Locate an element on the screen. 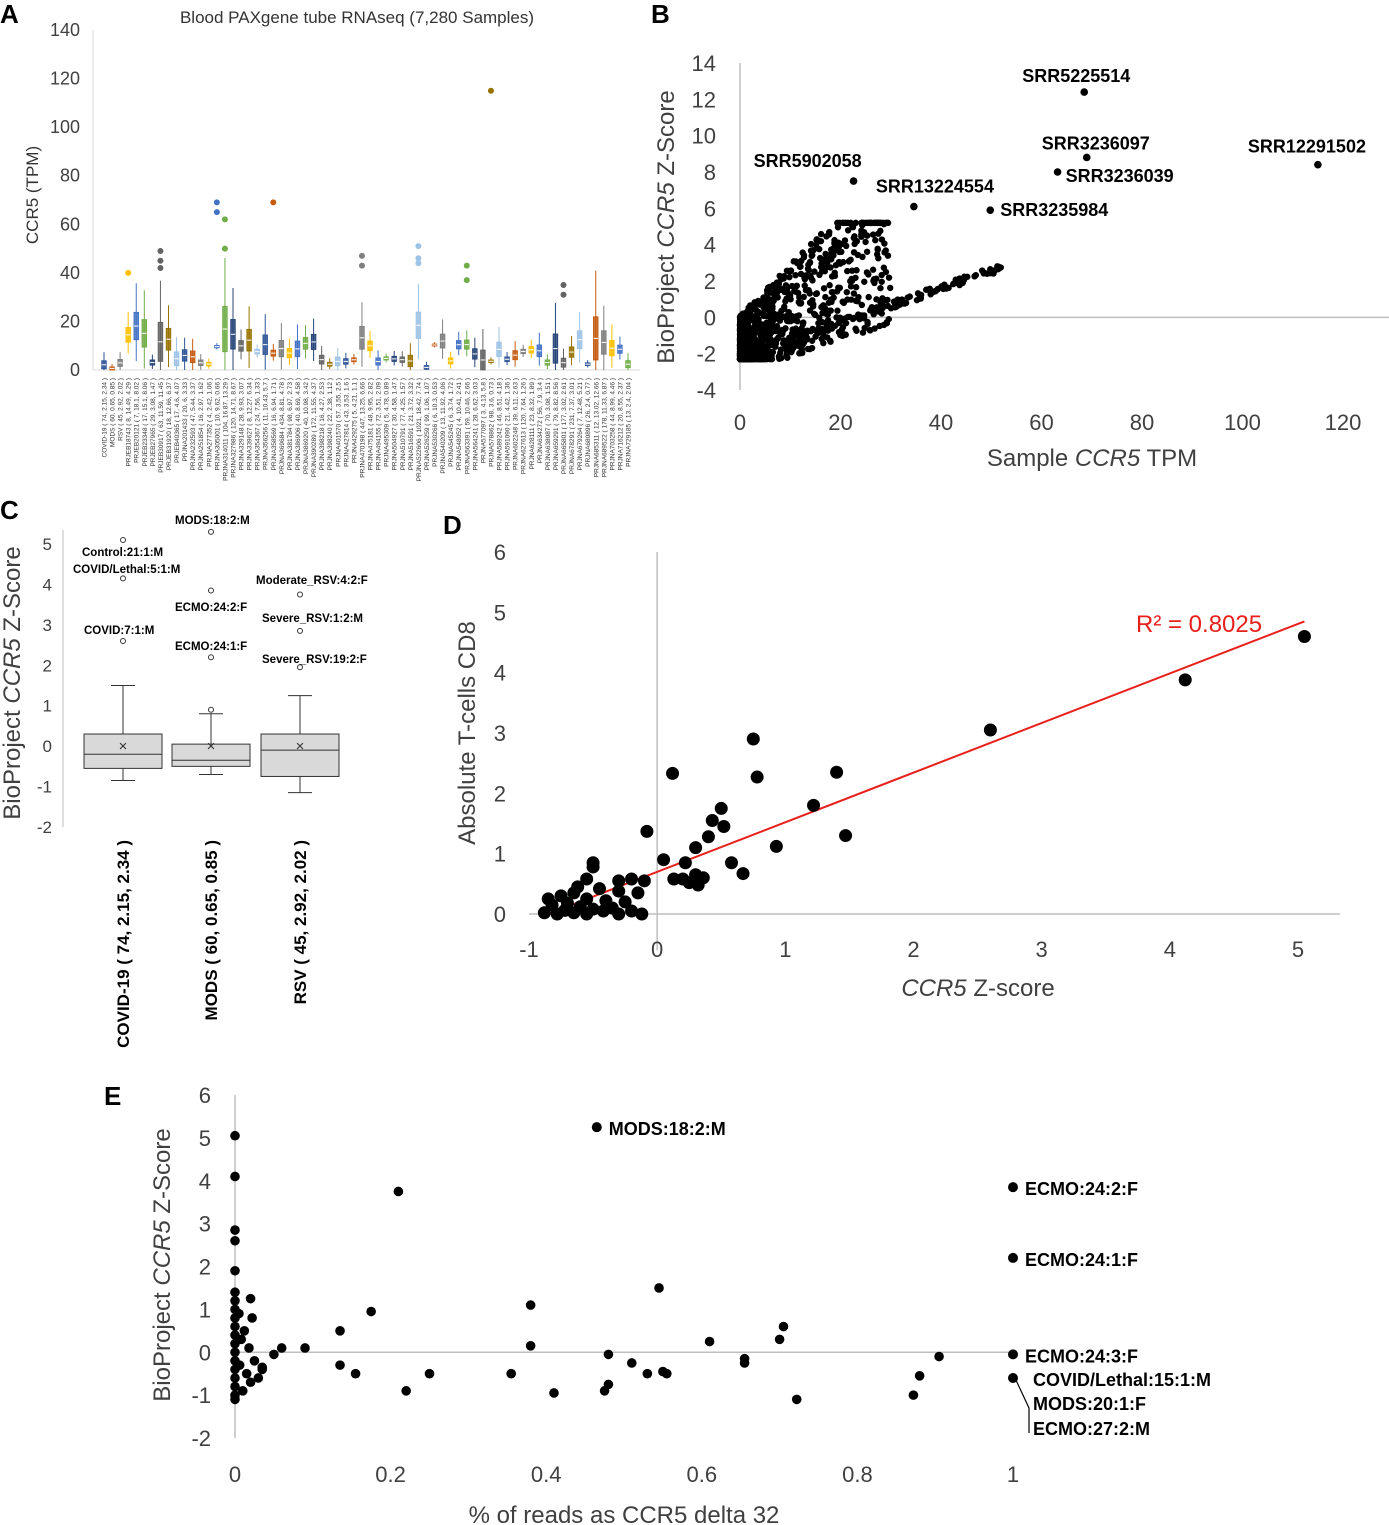  panel-c-category-label: RSV ( 45, 2.92, 2.02 ) is located at coordinates (300, 922).